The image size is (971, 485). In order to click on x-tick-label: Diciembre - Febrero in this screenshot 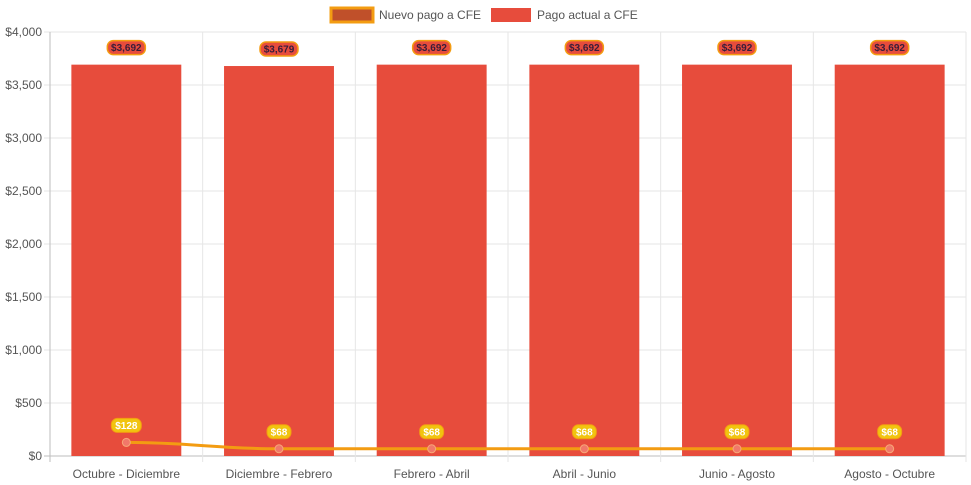, I will do `click(279, 474)`.